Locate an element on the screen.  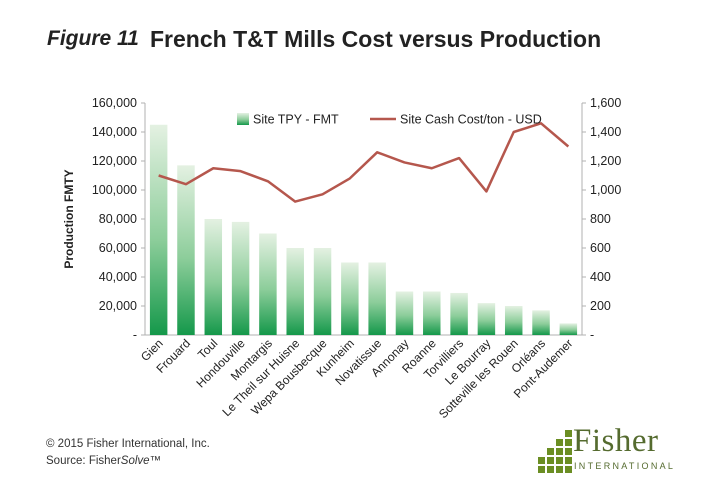
y-tick-label: - is located at coordinates (135, 335).